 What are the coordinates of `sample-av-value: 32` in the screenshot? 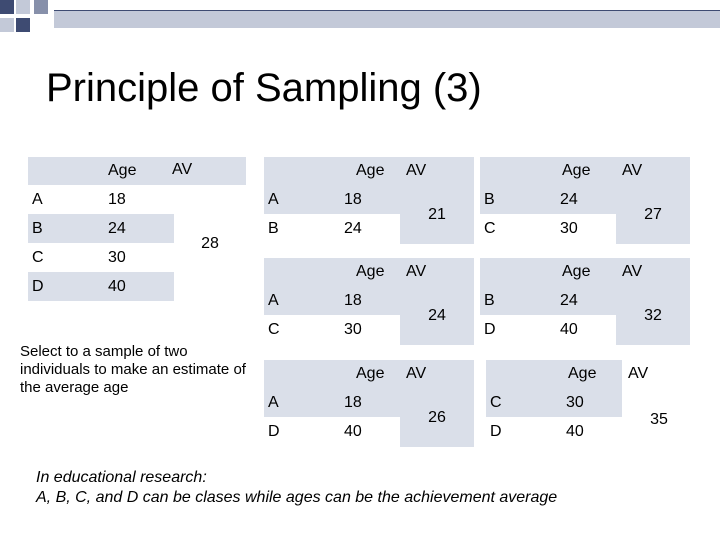 It's located at (653, 316).